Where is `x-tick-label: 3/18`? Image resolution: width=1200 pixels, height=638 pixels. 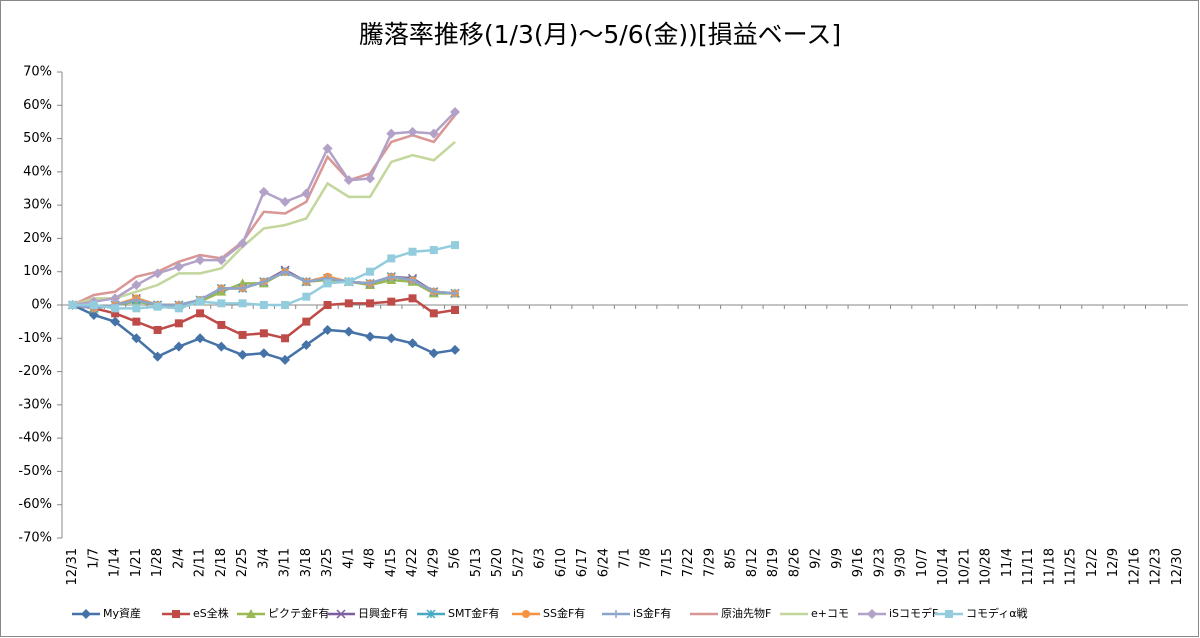
x-tick-label: 3/18 is located at coordinates (306, 562).